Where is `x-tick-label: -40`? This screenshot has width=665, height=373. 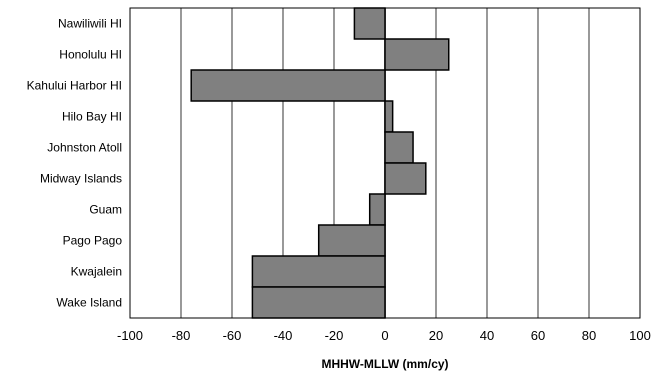
x-tick-label: -40 is located at coordinates (283, 335).